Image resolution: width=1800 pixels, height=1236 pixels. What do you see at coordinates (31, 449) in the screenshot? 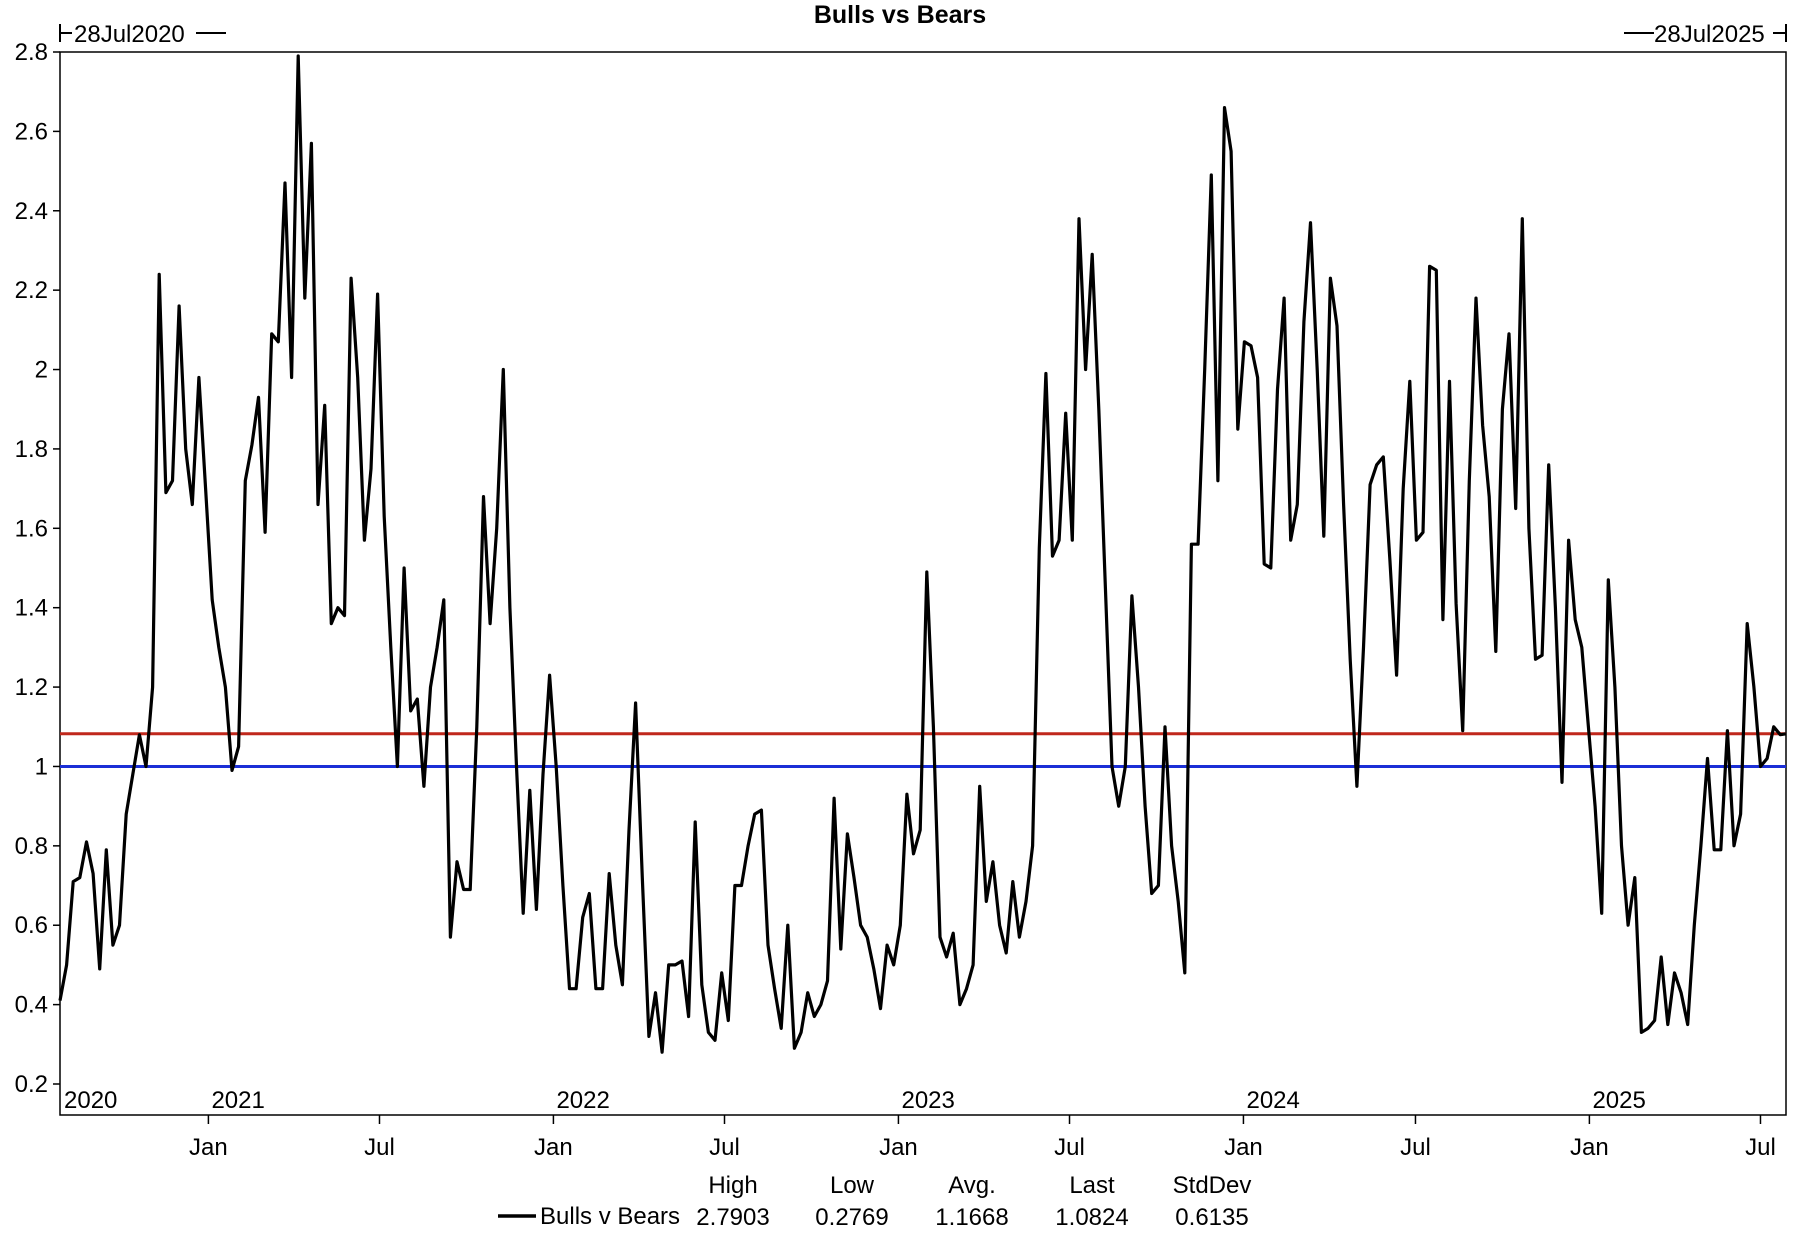
I see `y-tick-label: 1.8` at bounding box center [31, 449].